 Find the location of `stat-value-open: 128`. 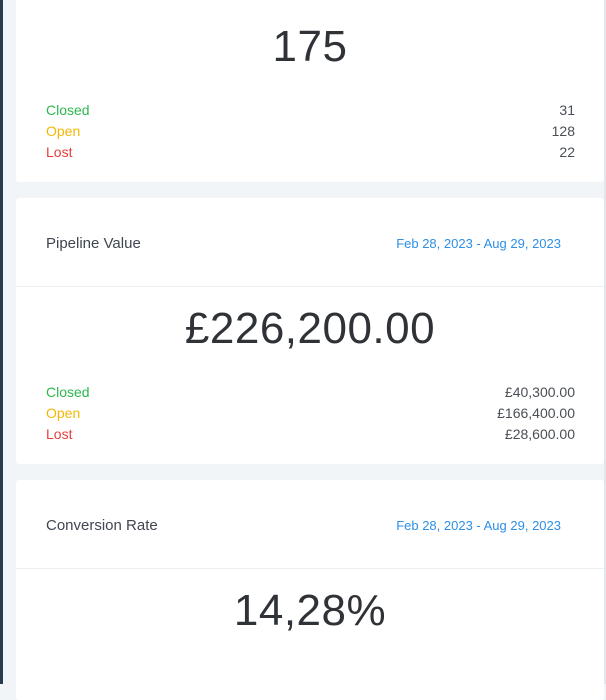

stat-value-open: 128 is located at coordinates (563, 131).